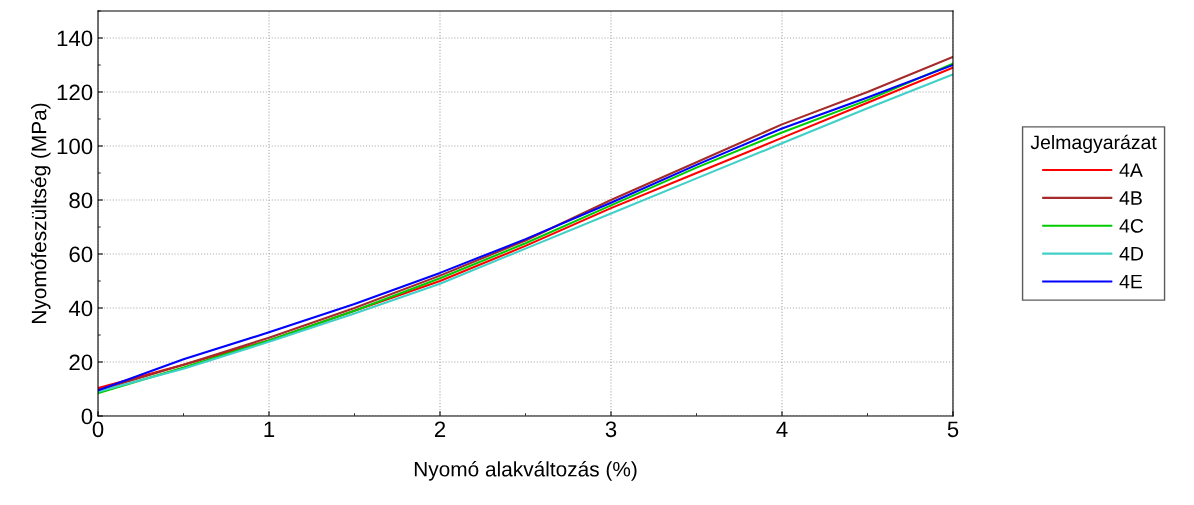  I want to click on y-tick-label: 20, so click(81, 362).